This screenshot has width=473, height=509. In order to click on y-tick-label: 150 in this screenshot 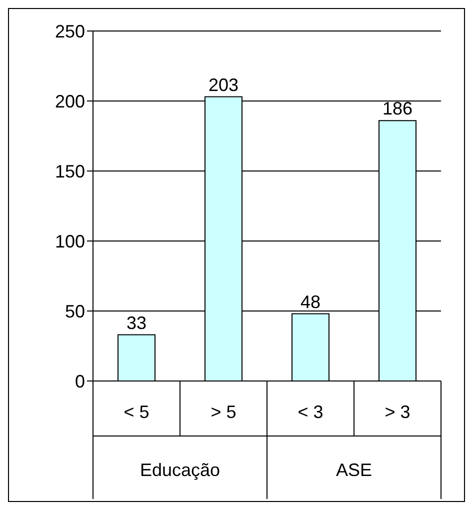, I will do `click(69, 171)`.